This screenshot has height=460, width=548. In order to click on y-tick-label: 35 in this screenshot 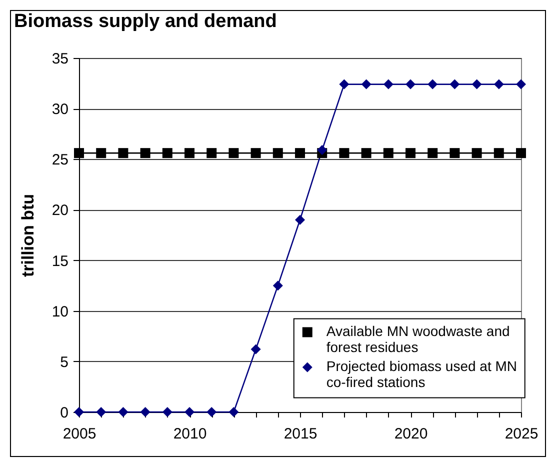, I will do `click(60, 59)`.